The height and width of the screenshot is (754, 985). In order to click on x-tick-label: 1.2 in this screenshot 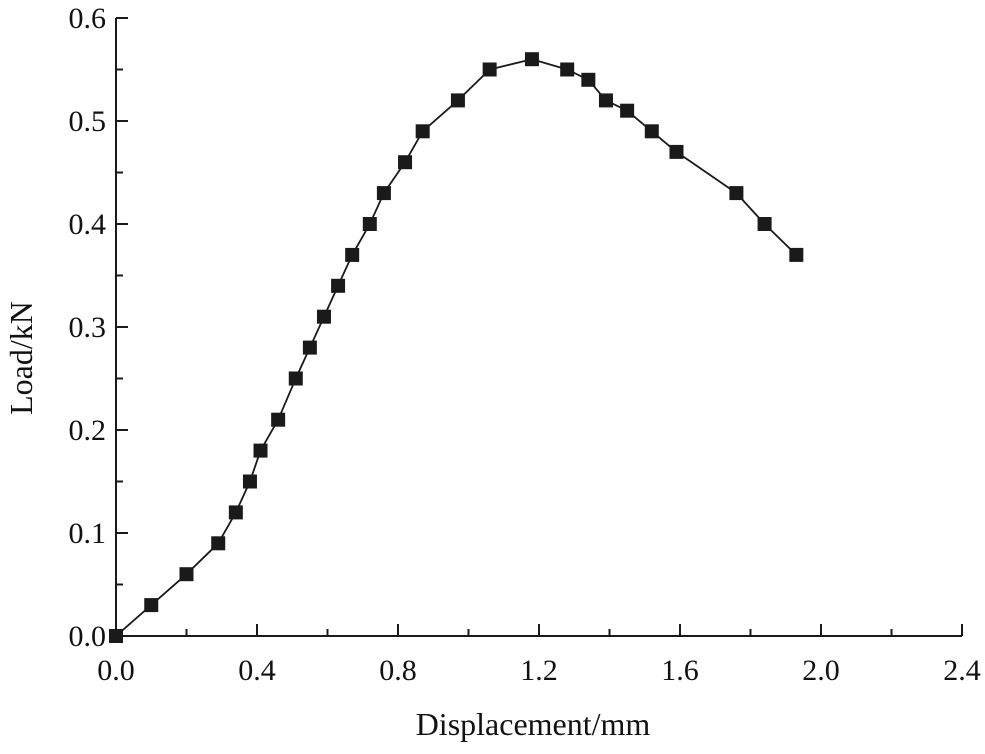, I will do `click(539, 670)`.